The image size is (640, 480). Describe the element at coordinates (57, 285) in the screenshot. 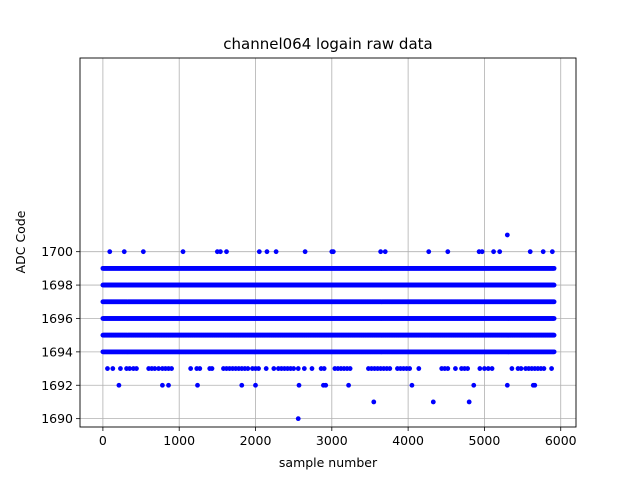

I see `y-tick-label: 1698` at that location.